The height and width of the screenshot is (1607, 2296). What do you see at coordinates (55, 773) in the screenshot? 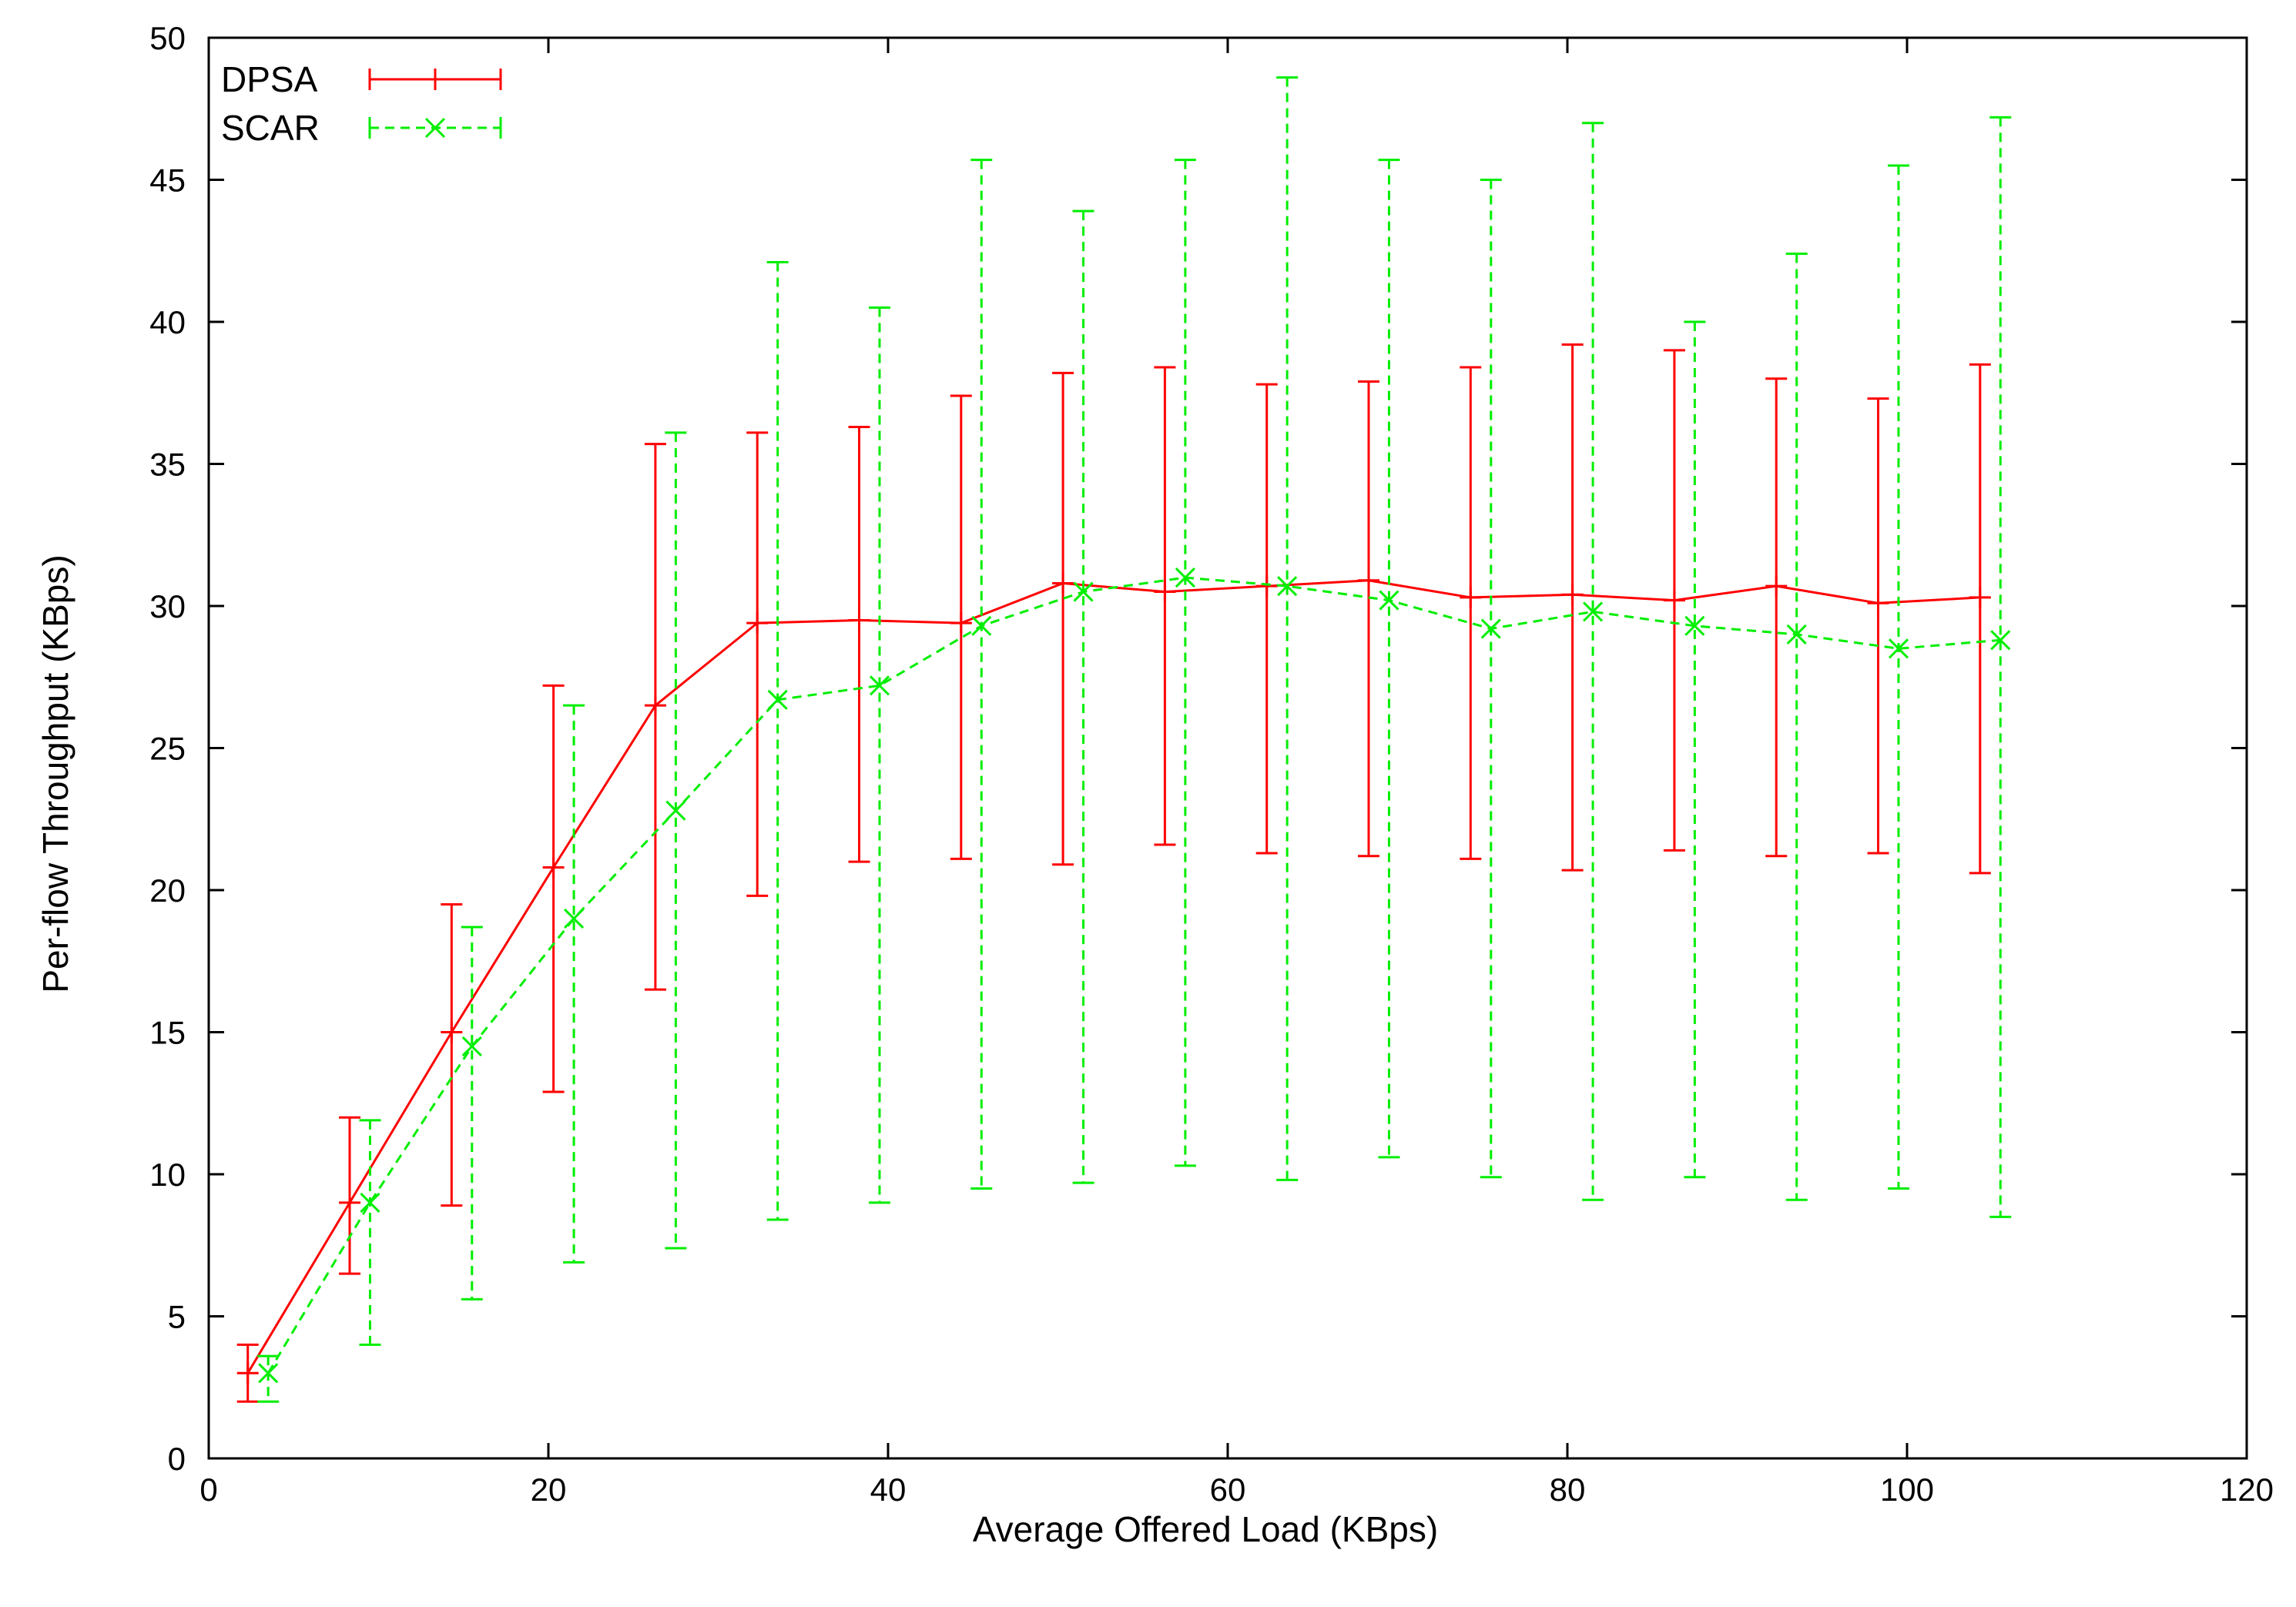
I see `y-axis-label: Per-flow Throughput (KBps)` at bounding box center [55, 773].